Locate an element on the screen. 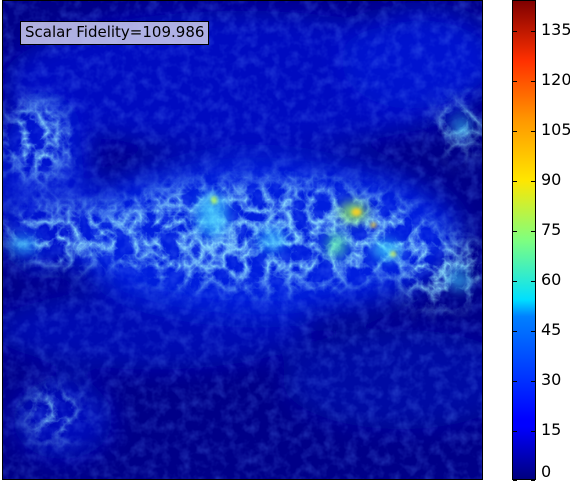 This screenshot has width=570, height=486. colorbar-tick-label: 135 is located at coordinates (555, 29).